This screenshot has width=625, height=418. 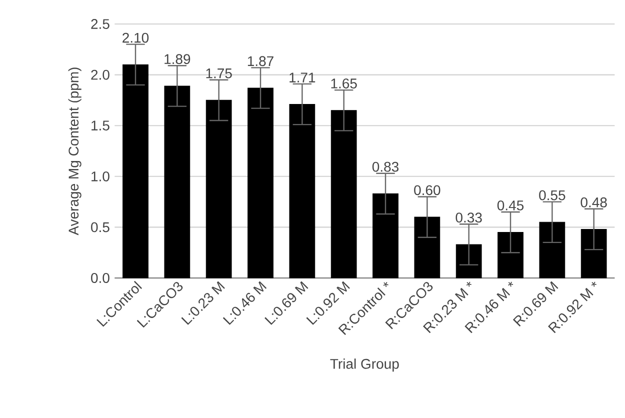 I want to click on data-label: 1.65, so click(x=344, y=83).